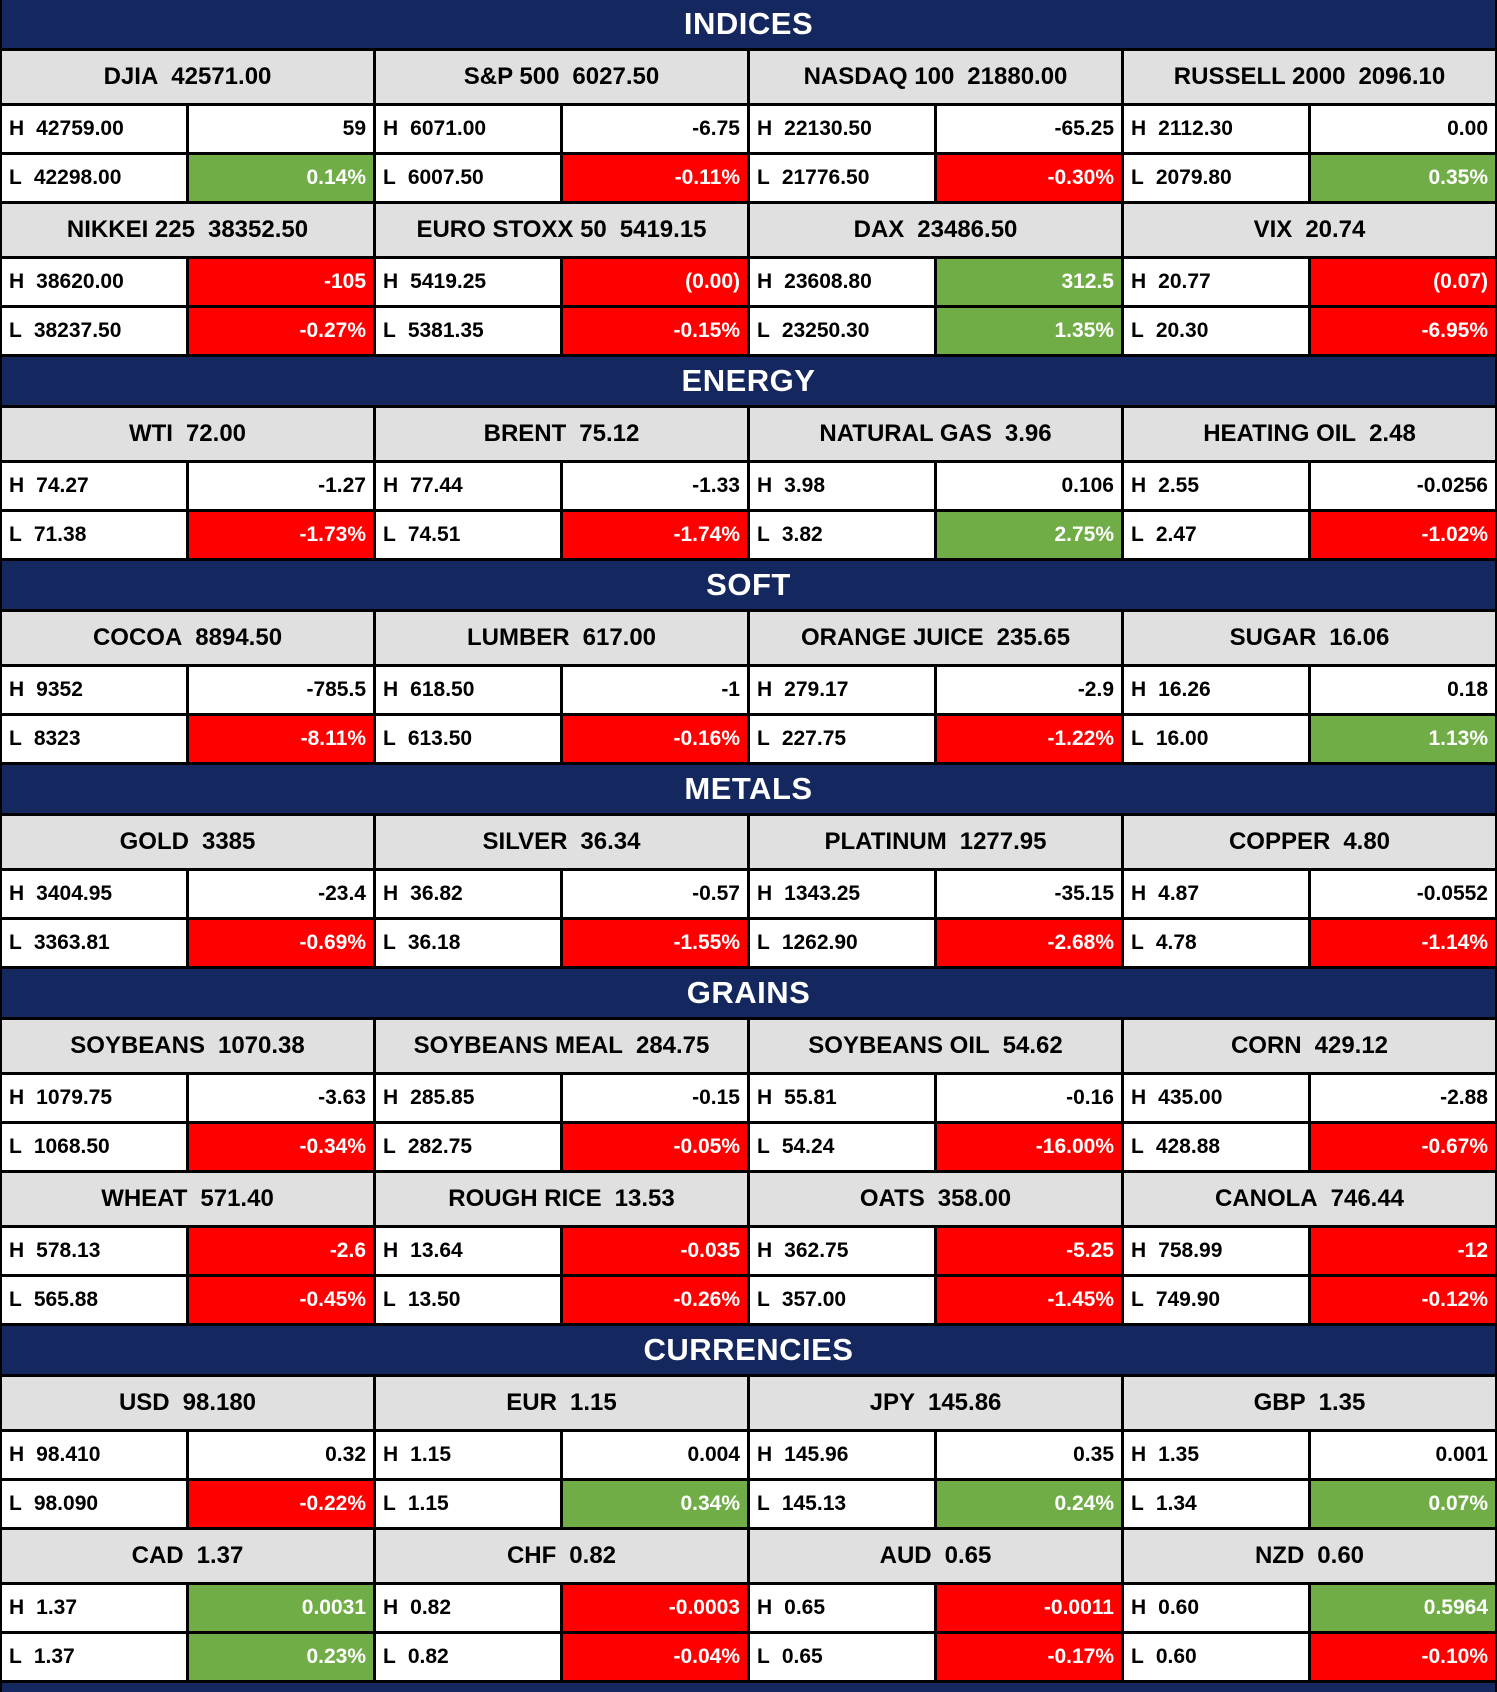  What do you see at coordinates (144, 1402) in the screenshot?
I see `instrument-name: USD` at bounding box center [144, 1402].